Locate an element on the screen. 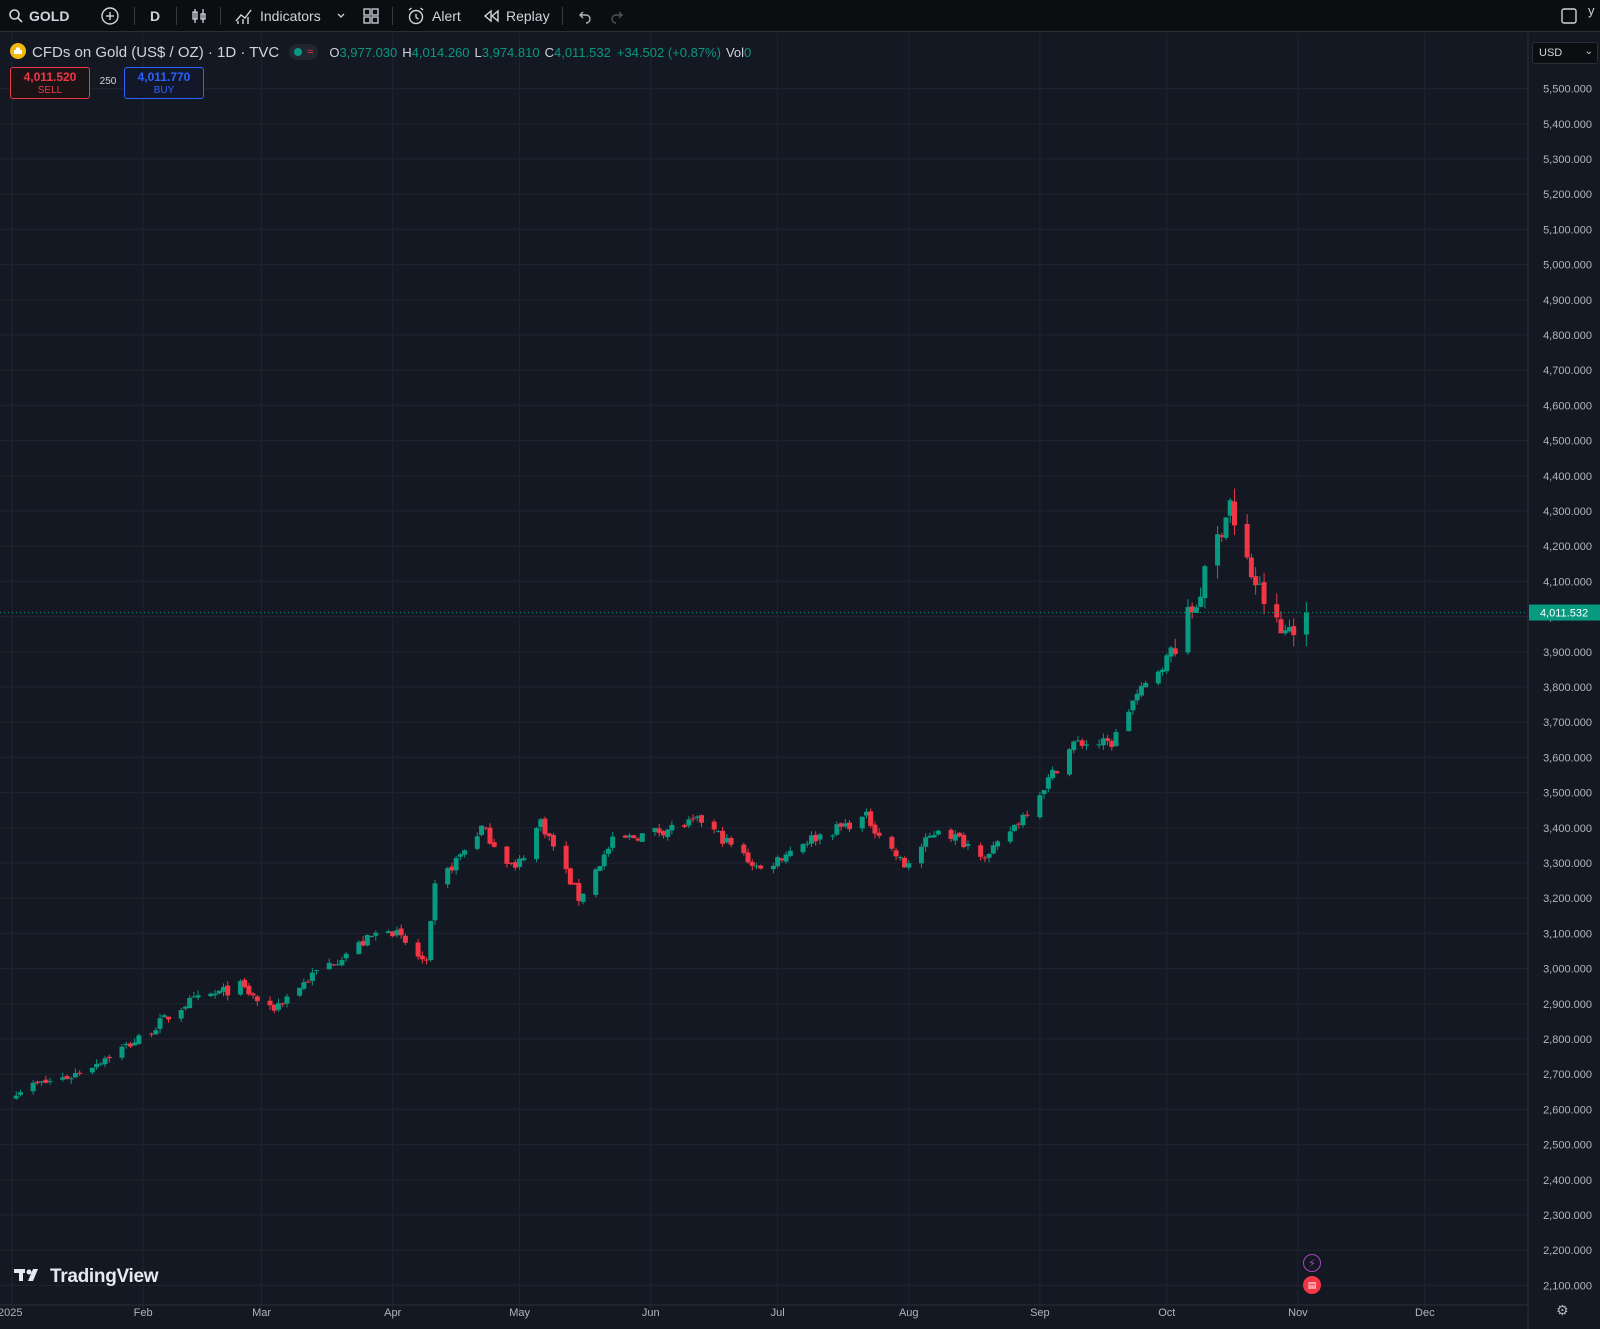  gear-icon: ⚙ is located at coordinates (1562, 1310).